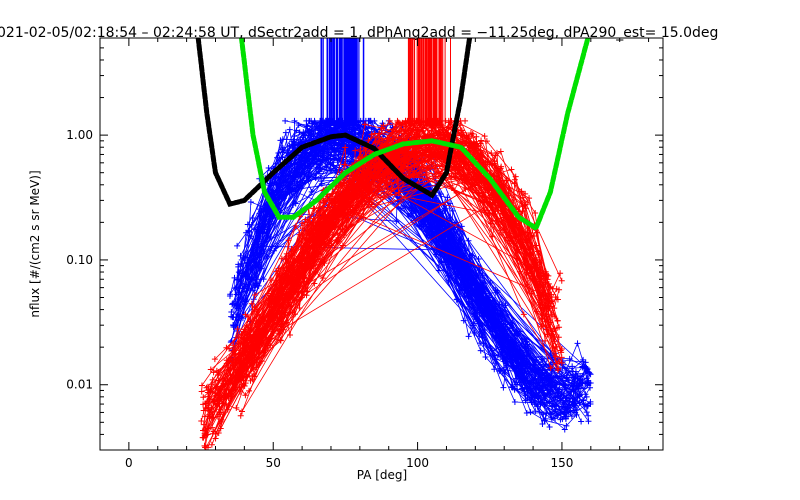 This screenshot has width=800, height=500. I want to click on x-axis-label: PA [deg], so click(382, 475).